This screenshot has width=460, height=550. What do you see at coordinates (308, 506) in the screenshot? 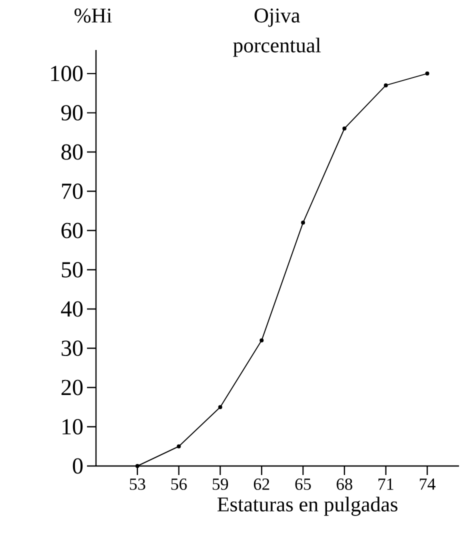
I see `x-axis-title: Estaturas en pulgadas` at bounding box center [308, 506].